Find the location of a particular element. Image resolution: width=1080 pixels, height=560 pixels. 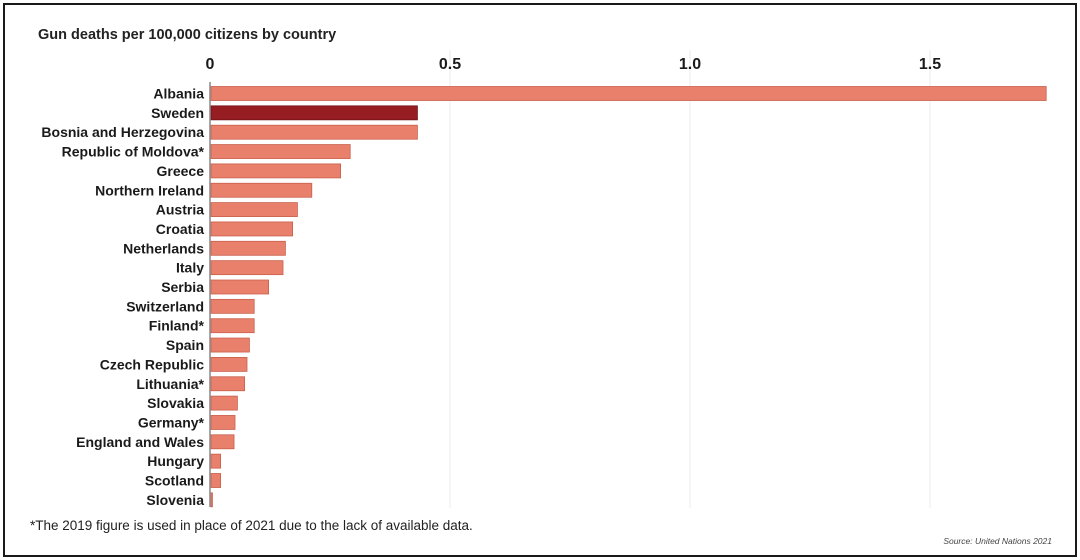

bar-croatia is located at coordinates (251, 229).